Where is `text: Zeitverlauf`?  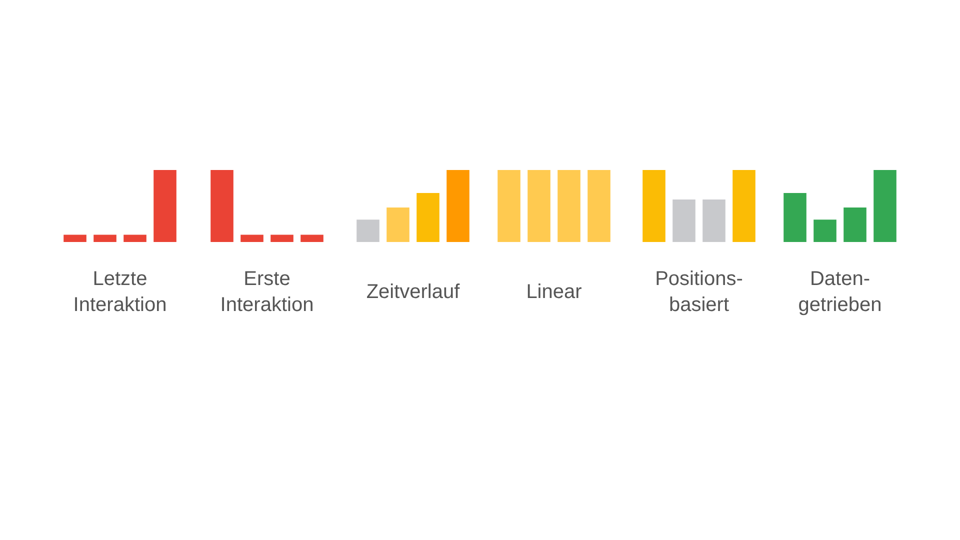 text: Zeitverlauf is located at coordinates (413, 292).